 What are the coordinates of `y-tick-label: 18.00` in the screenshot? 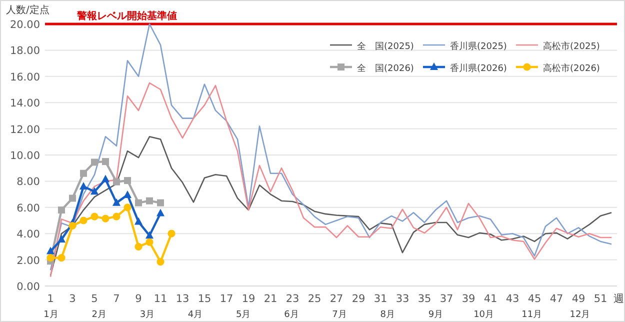 It's located at (25, 51).